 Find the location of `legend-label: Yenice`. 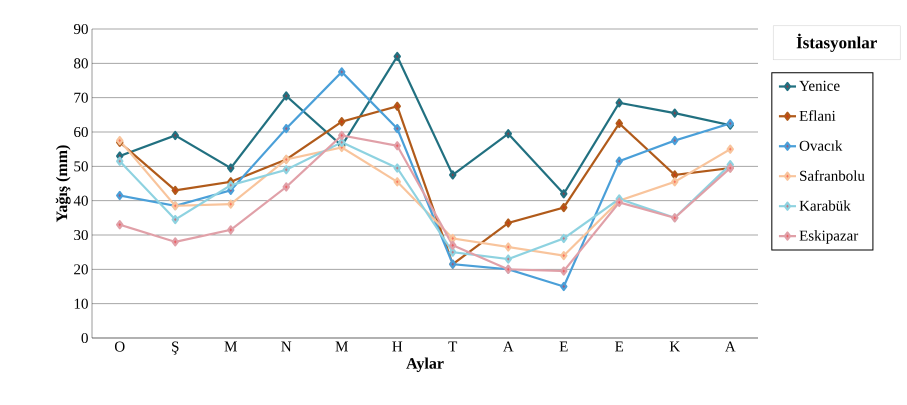

legend-label: Yenice is located at coordinates (819, 85).